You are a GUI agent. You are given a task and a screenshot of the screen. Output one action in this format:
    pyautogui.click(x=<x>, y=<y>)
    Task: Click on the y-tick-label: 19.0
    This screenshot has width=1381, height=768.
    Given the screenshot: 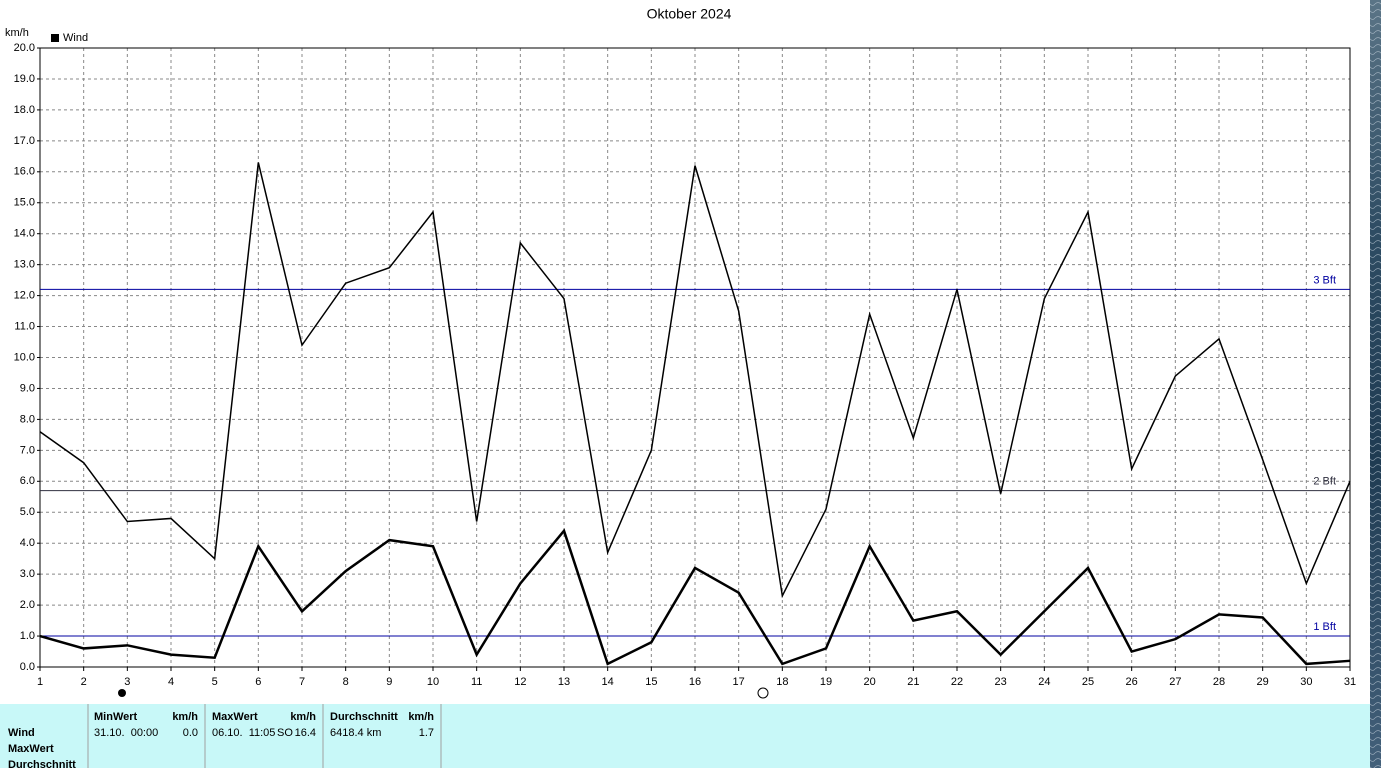 What is the action you would take?
    pyautogui.click(x=24, y=79)
    